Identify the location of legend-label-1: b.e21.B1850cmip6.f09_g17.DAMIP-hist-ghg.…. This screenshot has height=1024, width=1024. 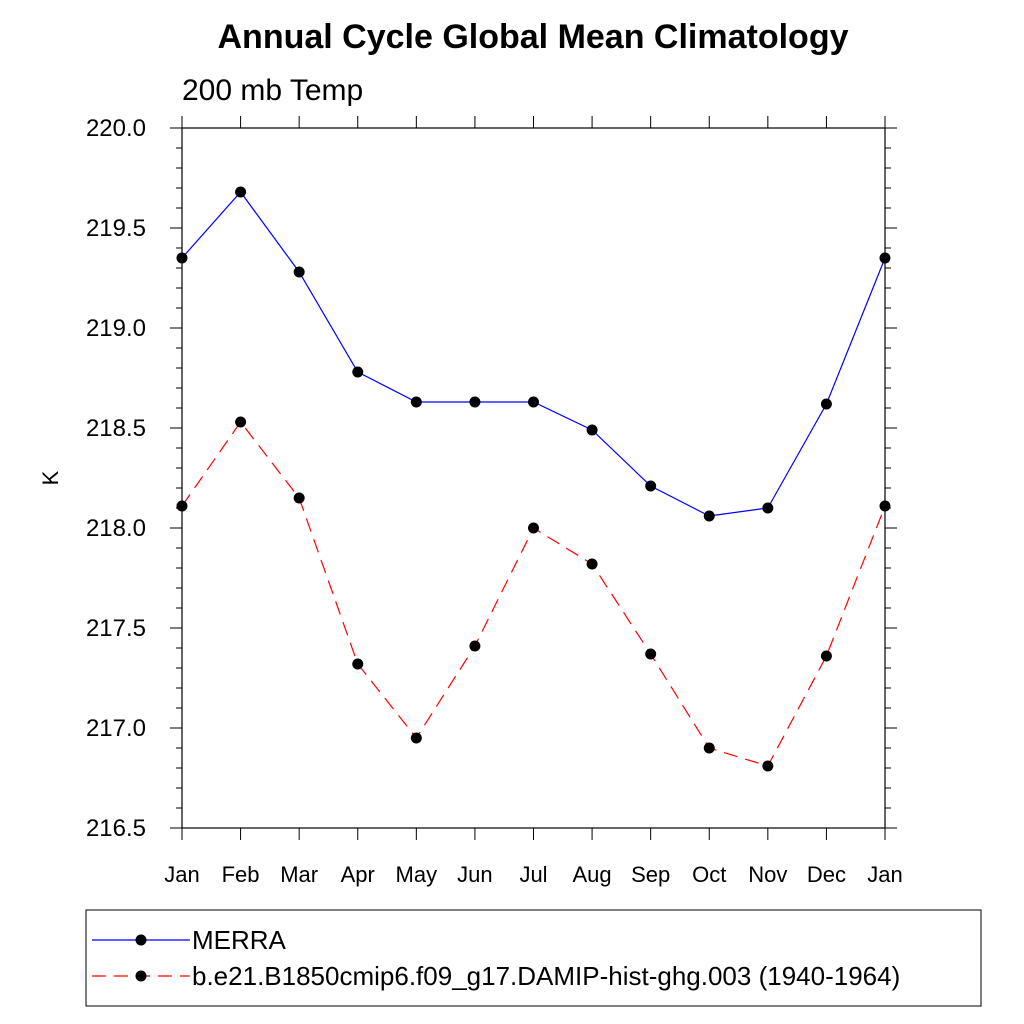
(546, 976).